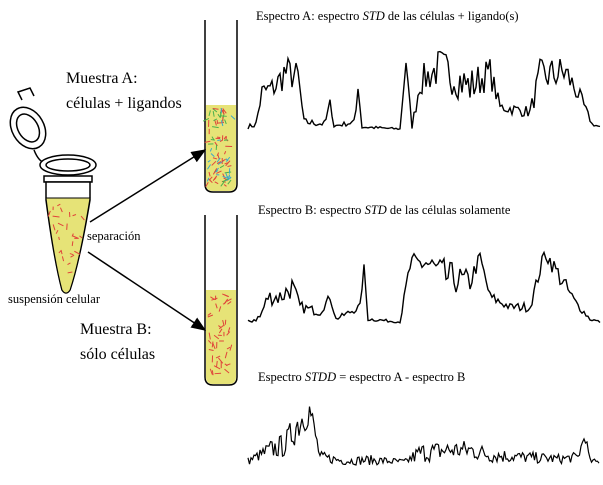  I want to click on title-part: Espectro A: espectro, so click(309, 16).